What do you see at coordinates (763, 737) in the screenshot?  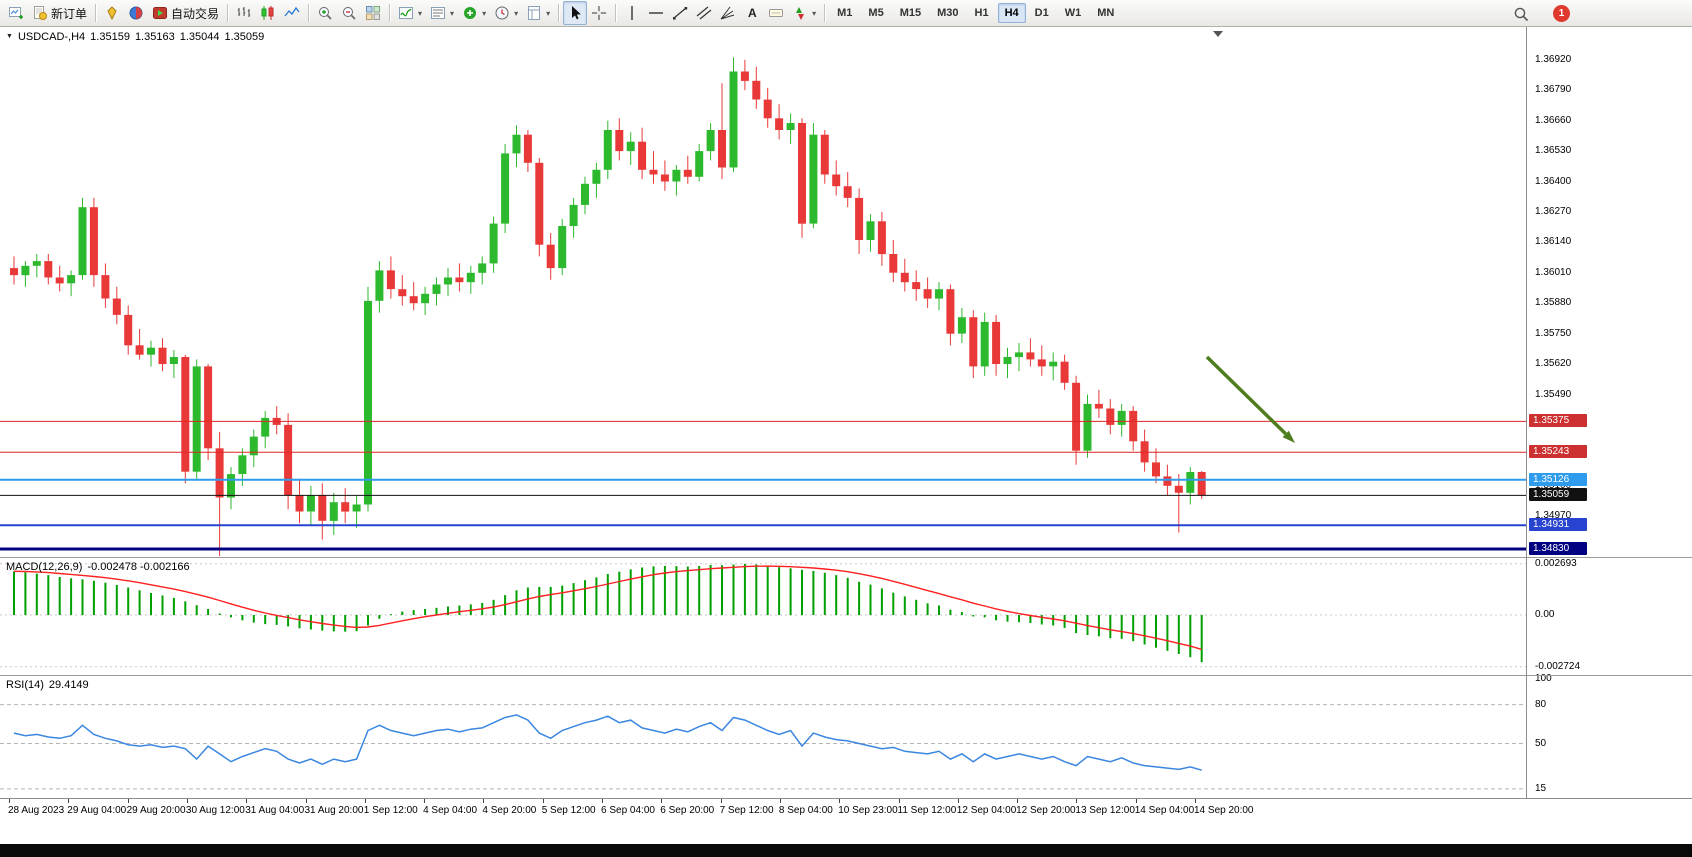 I see `rsi-indicator-canvas` at bounding box center [763, 737].